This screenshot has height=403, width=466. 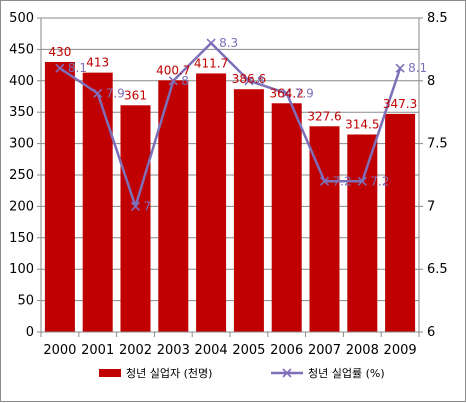 What do you see at coordinates (286, 350) in the screenshot?
I see `x-tick-label: 2006` at bounding box center [286, 350].